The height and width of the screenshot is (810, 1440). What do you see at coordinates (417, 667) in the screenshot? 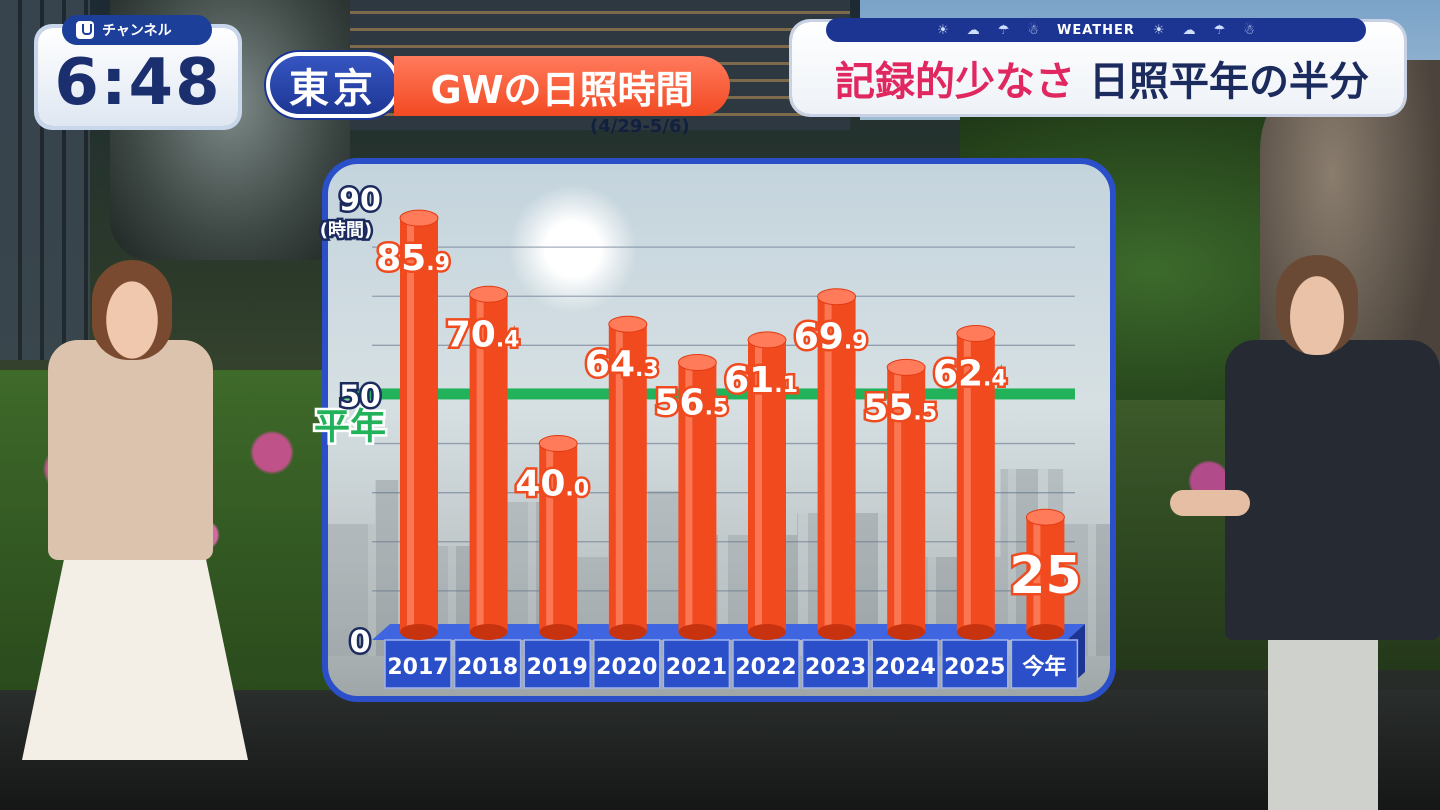
I see `x-tick-label: 2017` at bounding box center [417, 667].